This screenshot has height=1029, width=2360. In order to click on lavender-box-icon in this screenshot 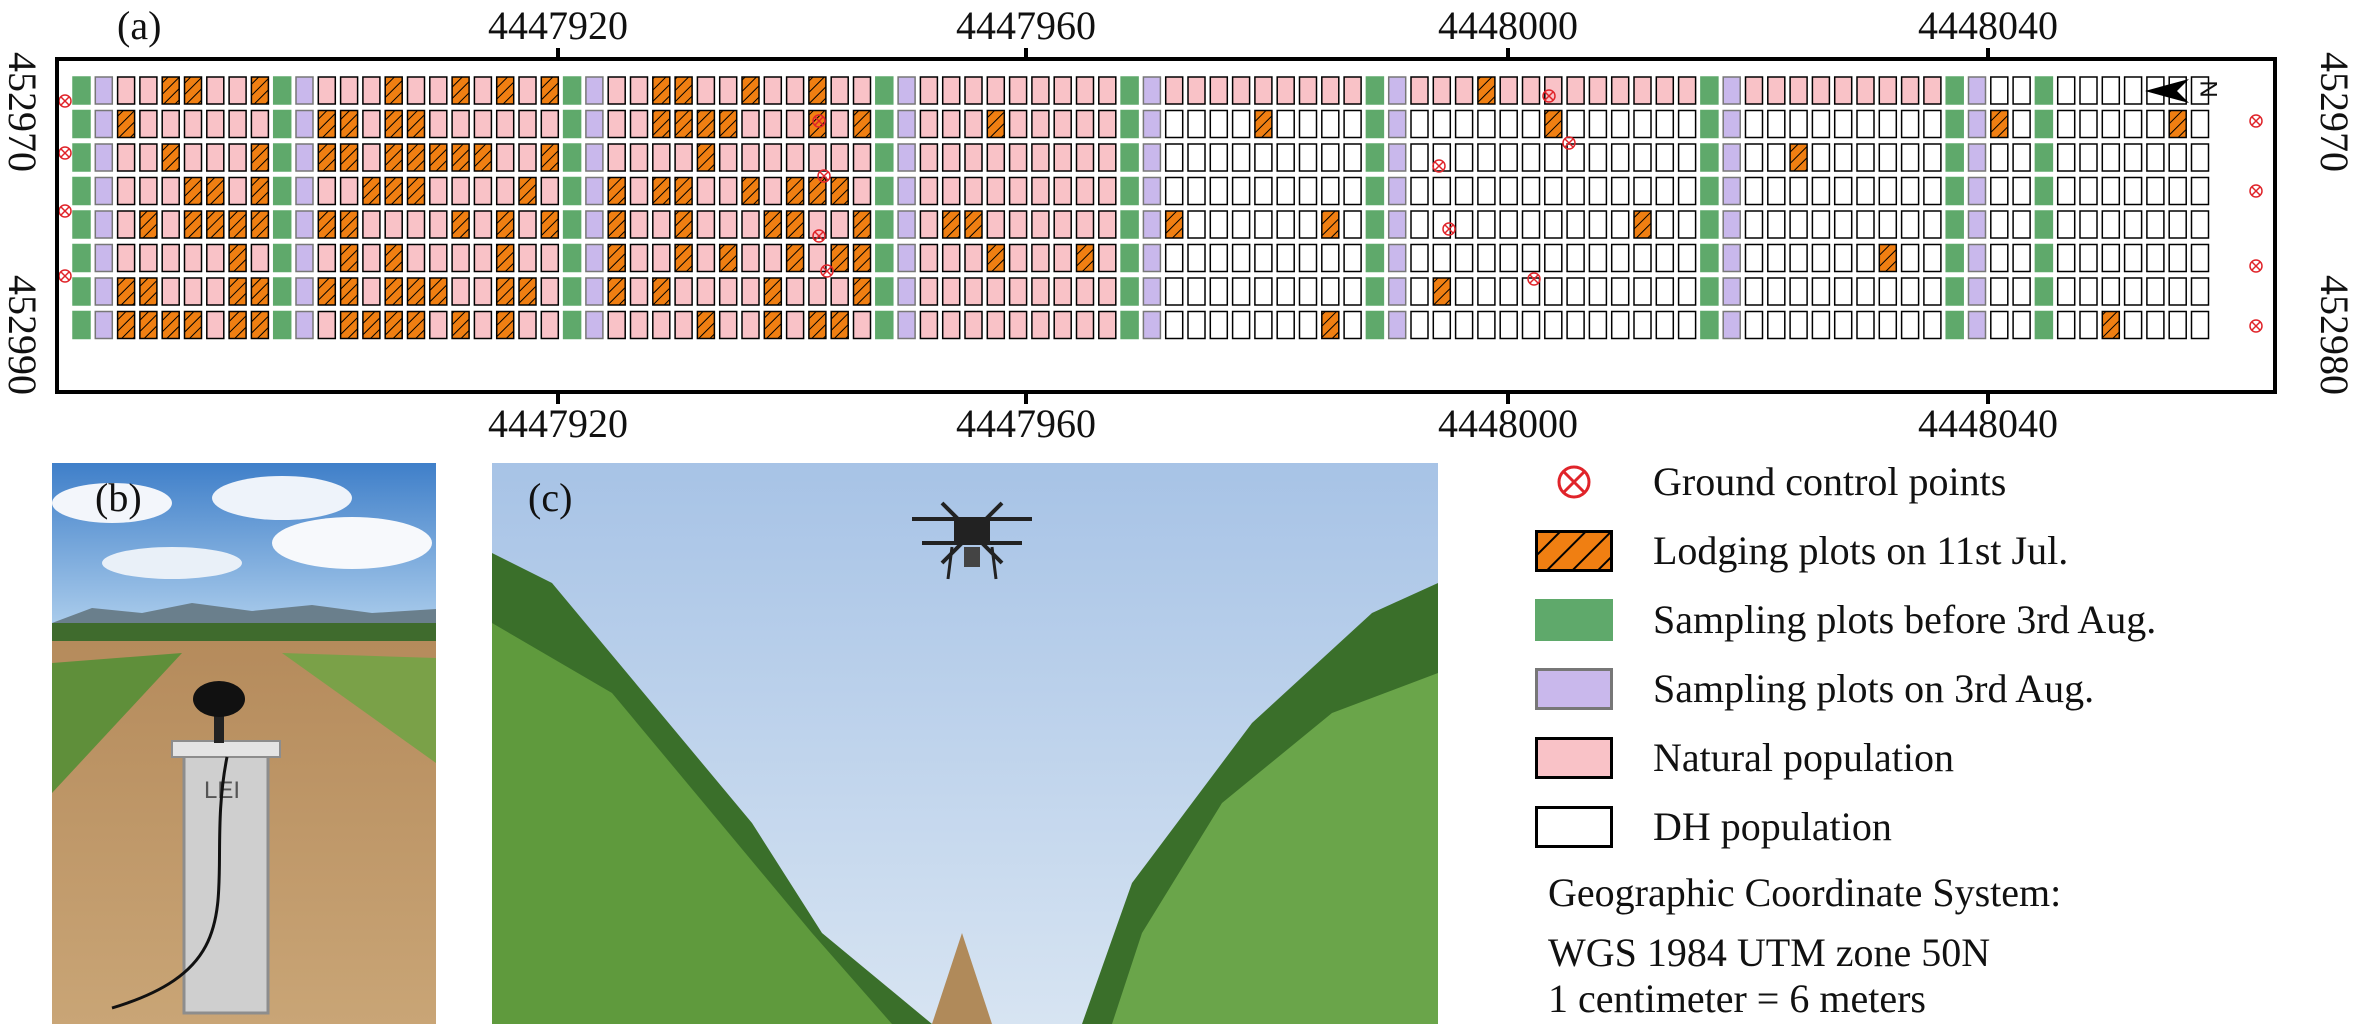, I will do `click(1574, 689)`.